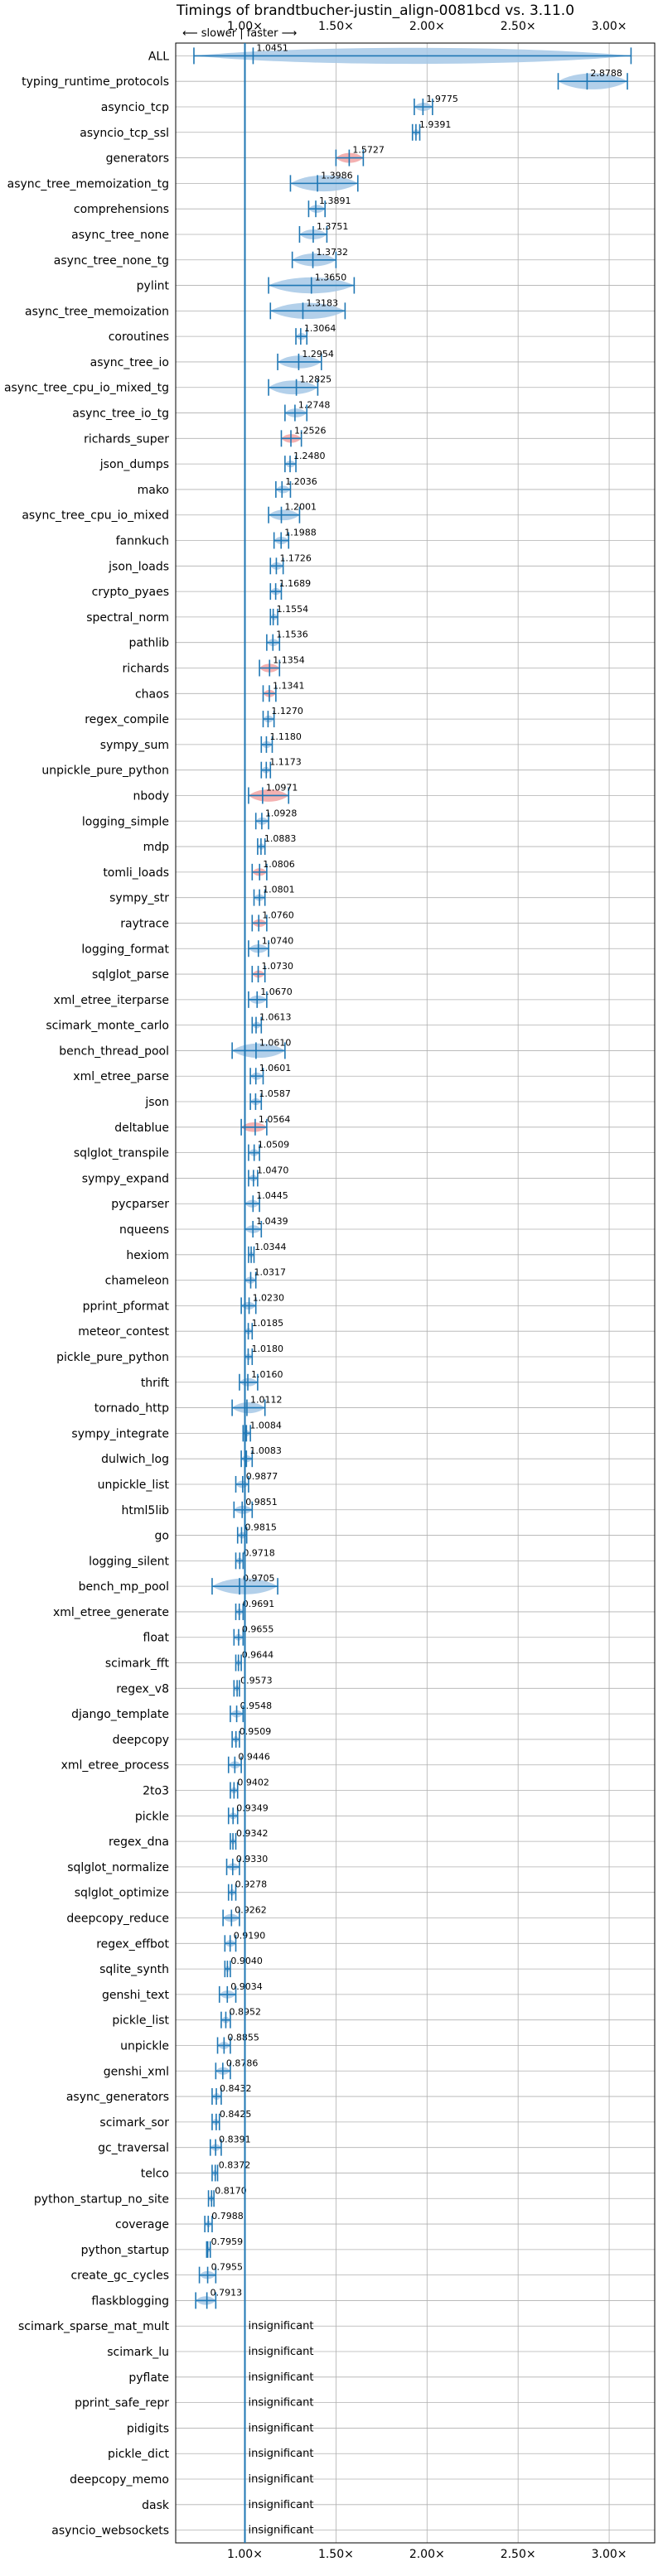 This screenshot has width=663, height=2576. Describe the element at coordinates (125, 950) in the screenshot. I see `benchmark-label: logging_format` at that location.